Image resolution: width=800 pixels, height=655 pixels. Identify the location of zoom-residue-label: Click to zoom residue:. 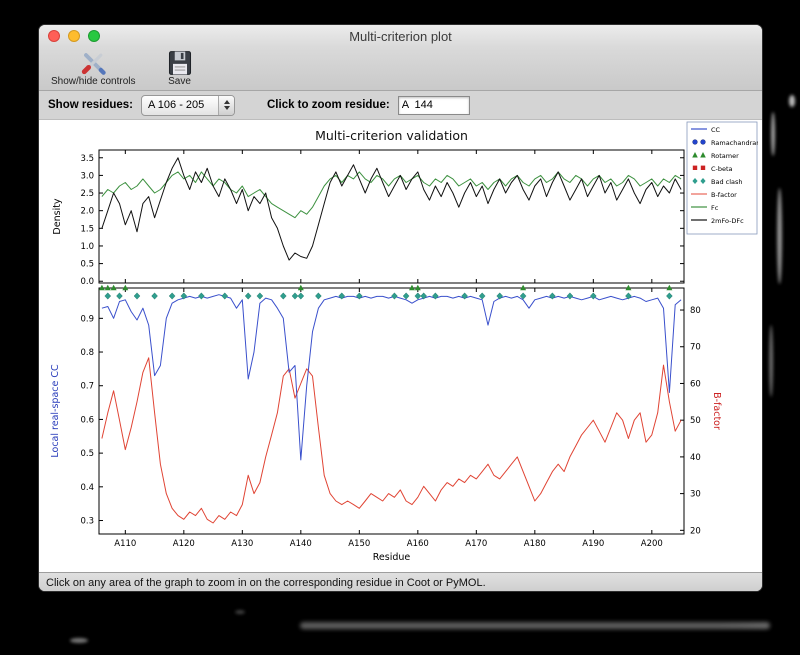
(328, 105).